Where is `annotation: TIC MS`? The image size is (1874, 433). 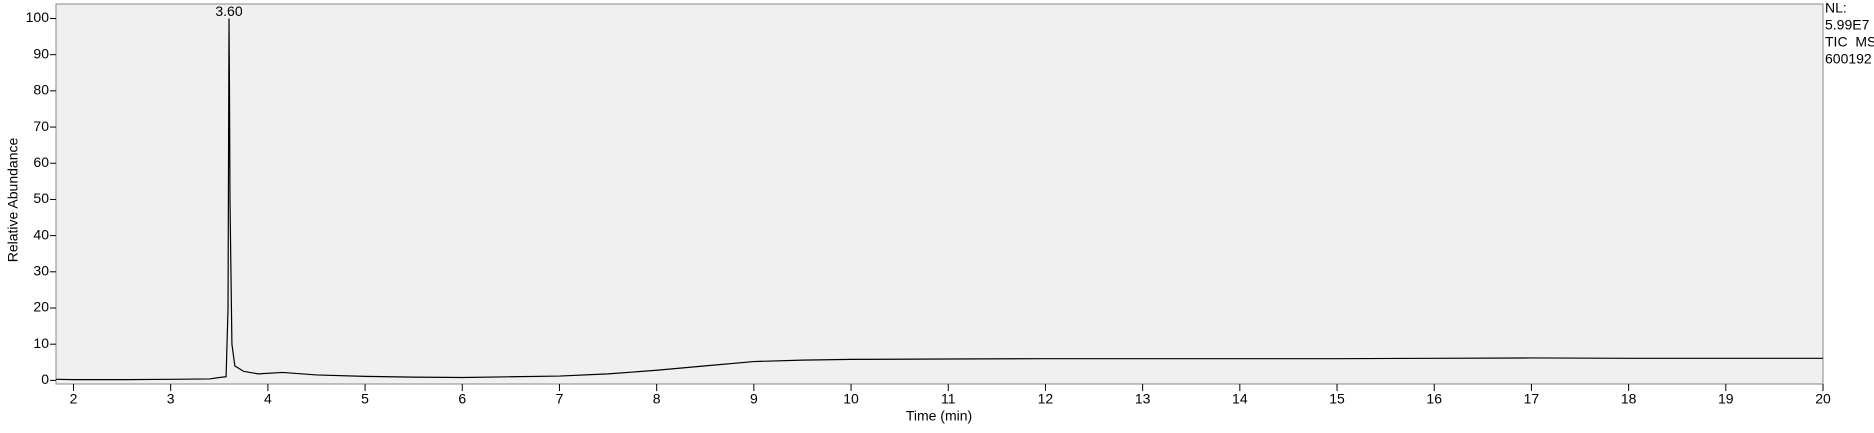
annotation: TIC MS is located at coordinates (1849, 42).